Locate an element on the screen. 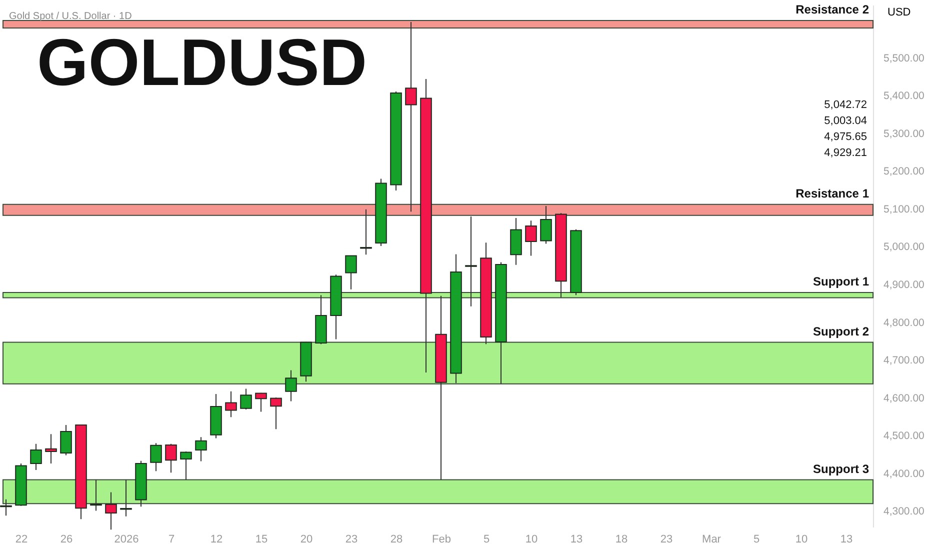  y-tick-label: 5,500.00 is located at coordinates (904, 58).